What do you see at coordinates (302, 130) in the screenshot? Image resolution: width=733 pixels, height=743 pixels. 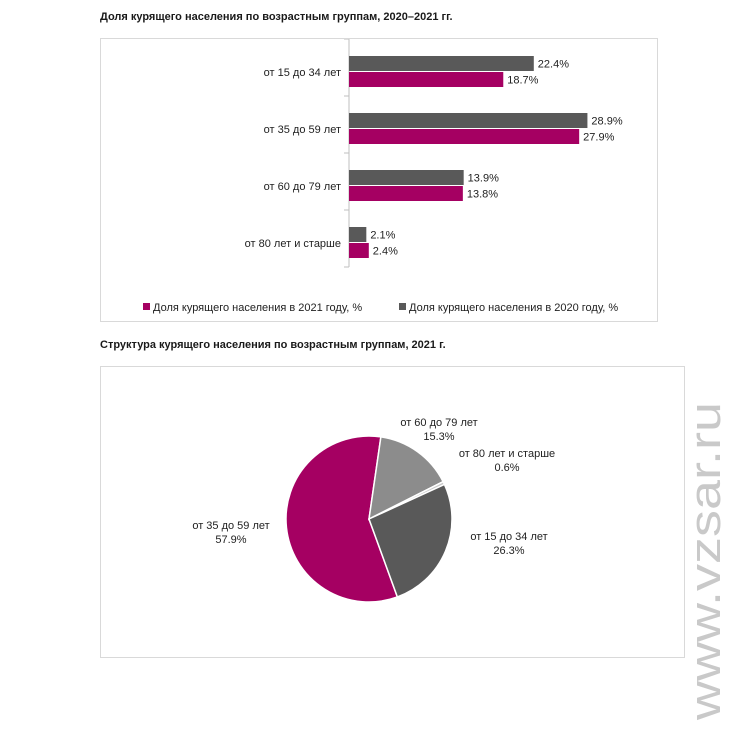 I see `category-label: от 35 до 59 лет` at bounding box center [302, 130].